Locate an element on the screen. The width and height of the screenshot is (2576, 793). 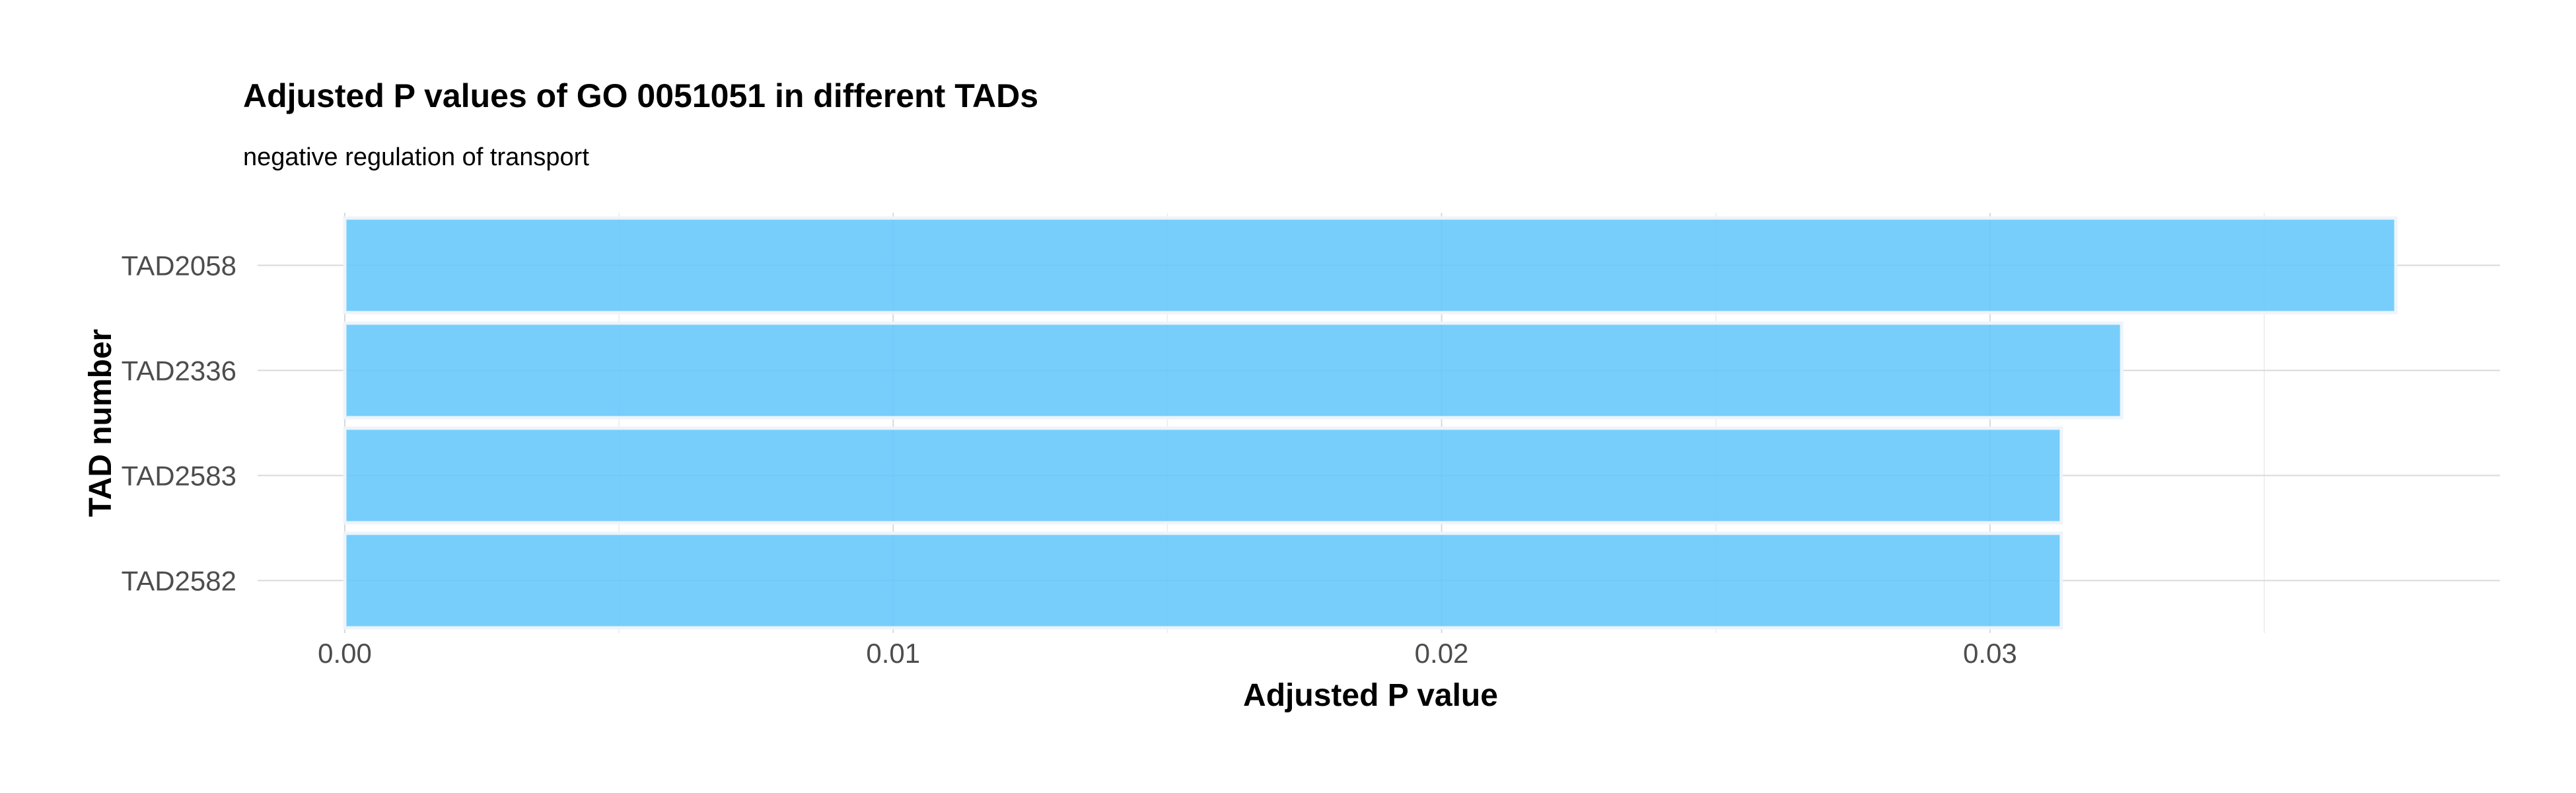
bar-tad2058 is located at coordinates (1370, 265).